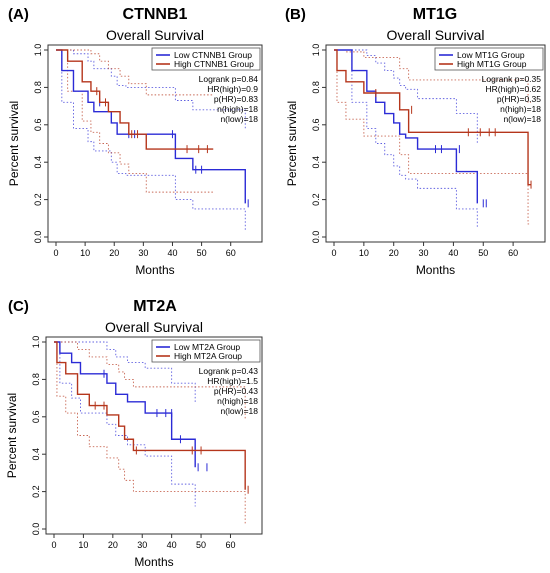  Describe the element at coordinates (229, 79) in the screenshot. I see `stat-label: Logrank p=0.84` at that location.